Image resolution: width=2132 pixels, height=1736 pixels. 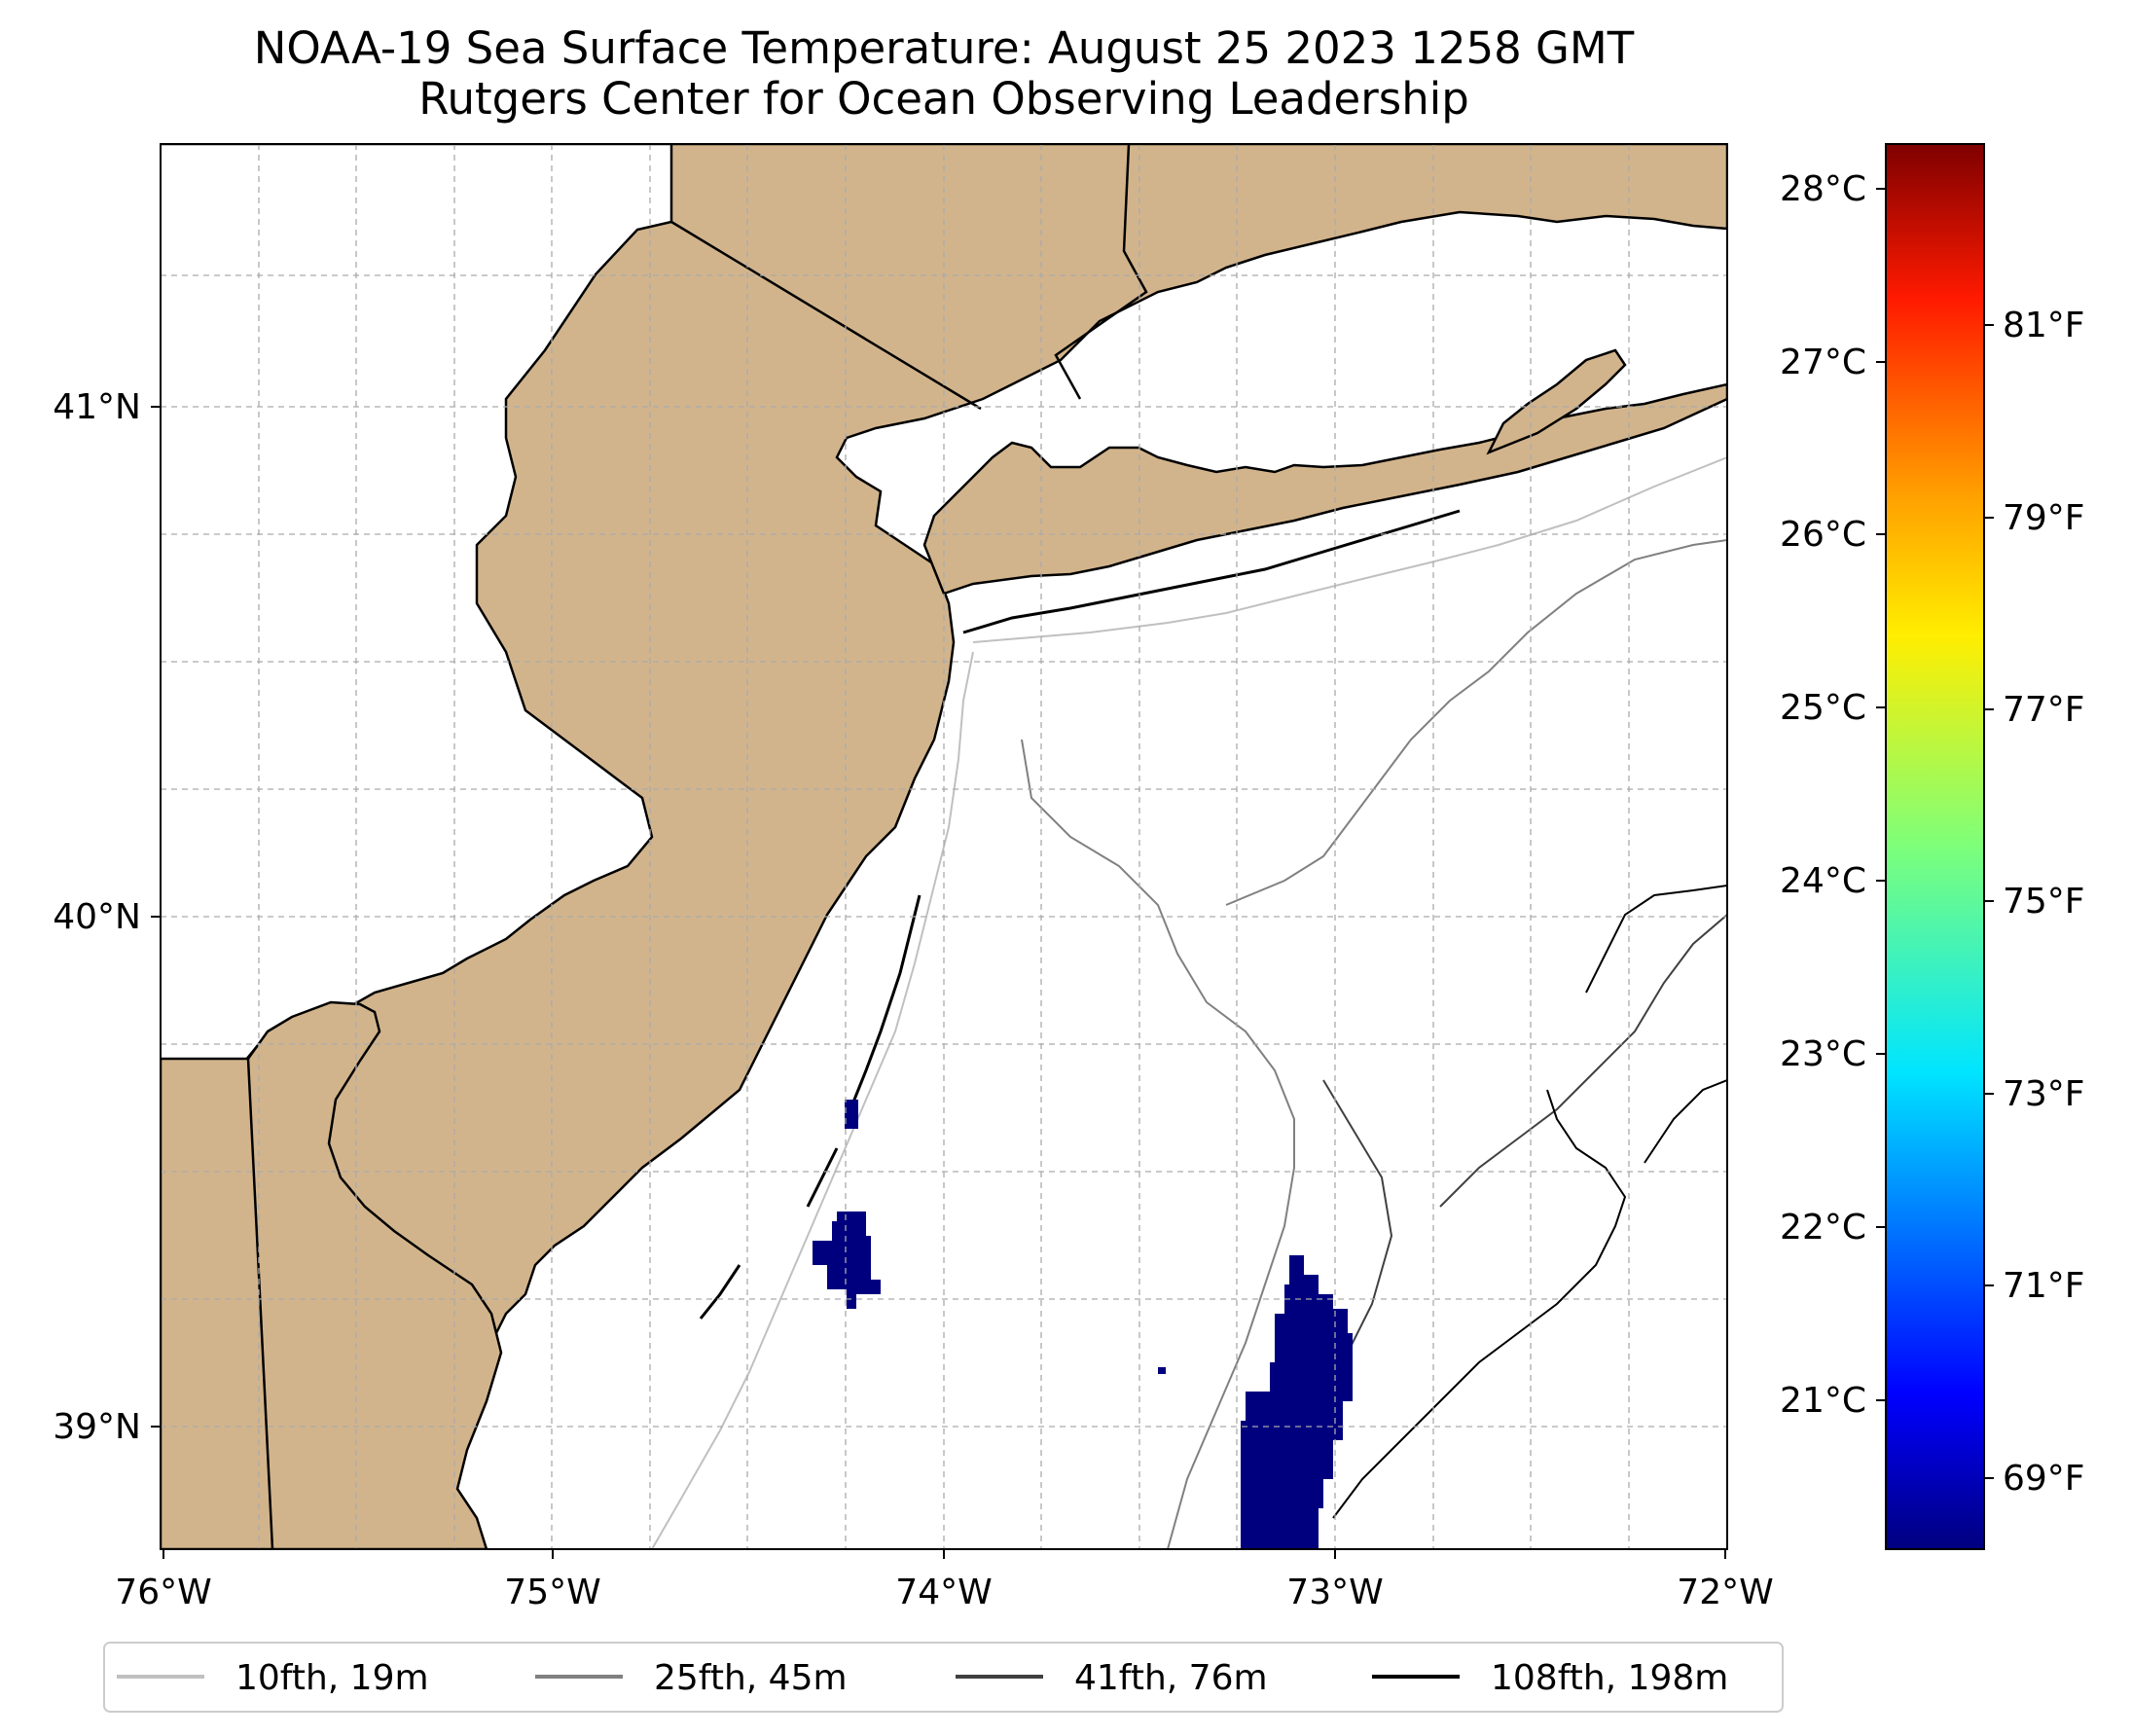 What do you see at coordinates (1935, 847) in the screenshot?
I see `colorbar` at bounding box center [1935, 847].